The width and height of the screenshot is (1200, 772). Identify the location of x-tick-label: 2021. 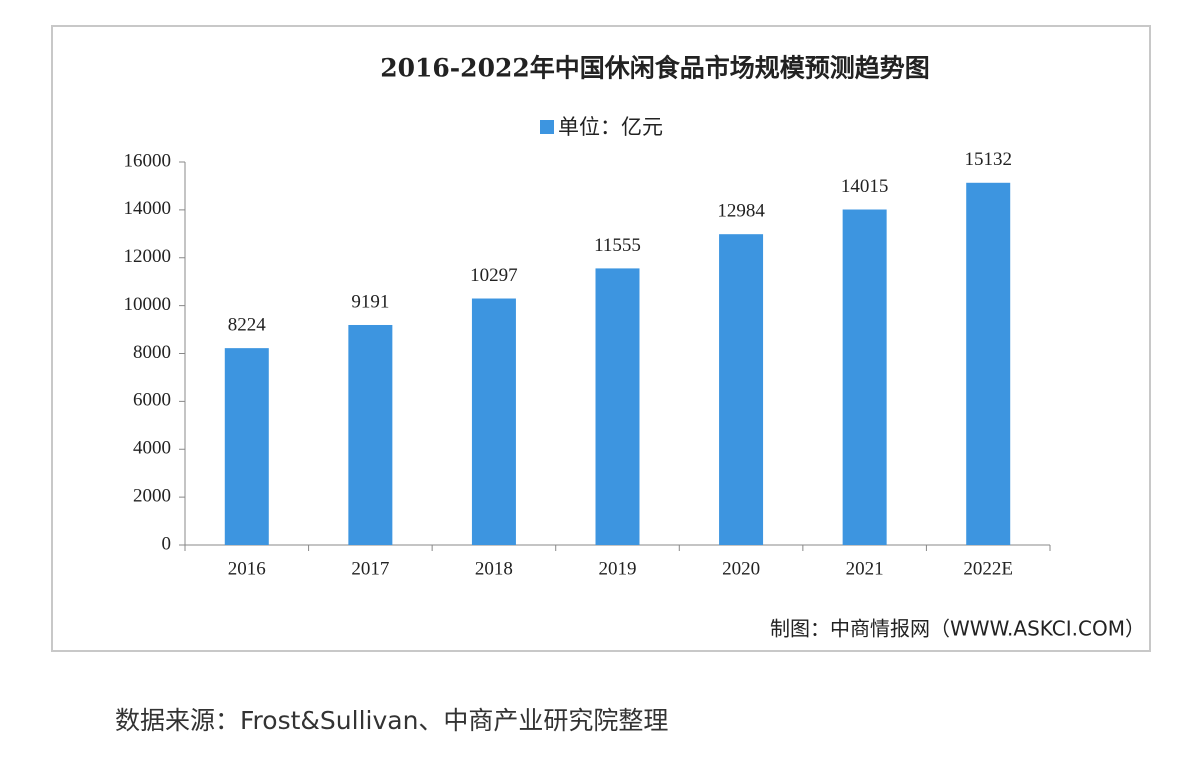
(865, 568).